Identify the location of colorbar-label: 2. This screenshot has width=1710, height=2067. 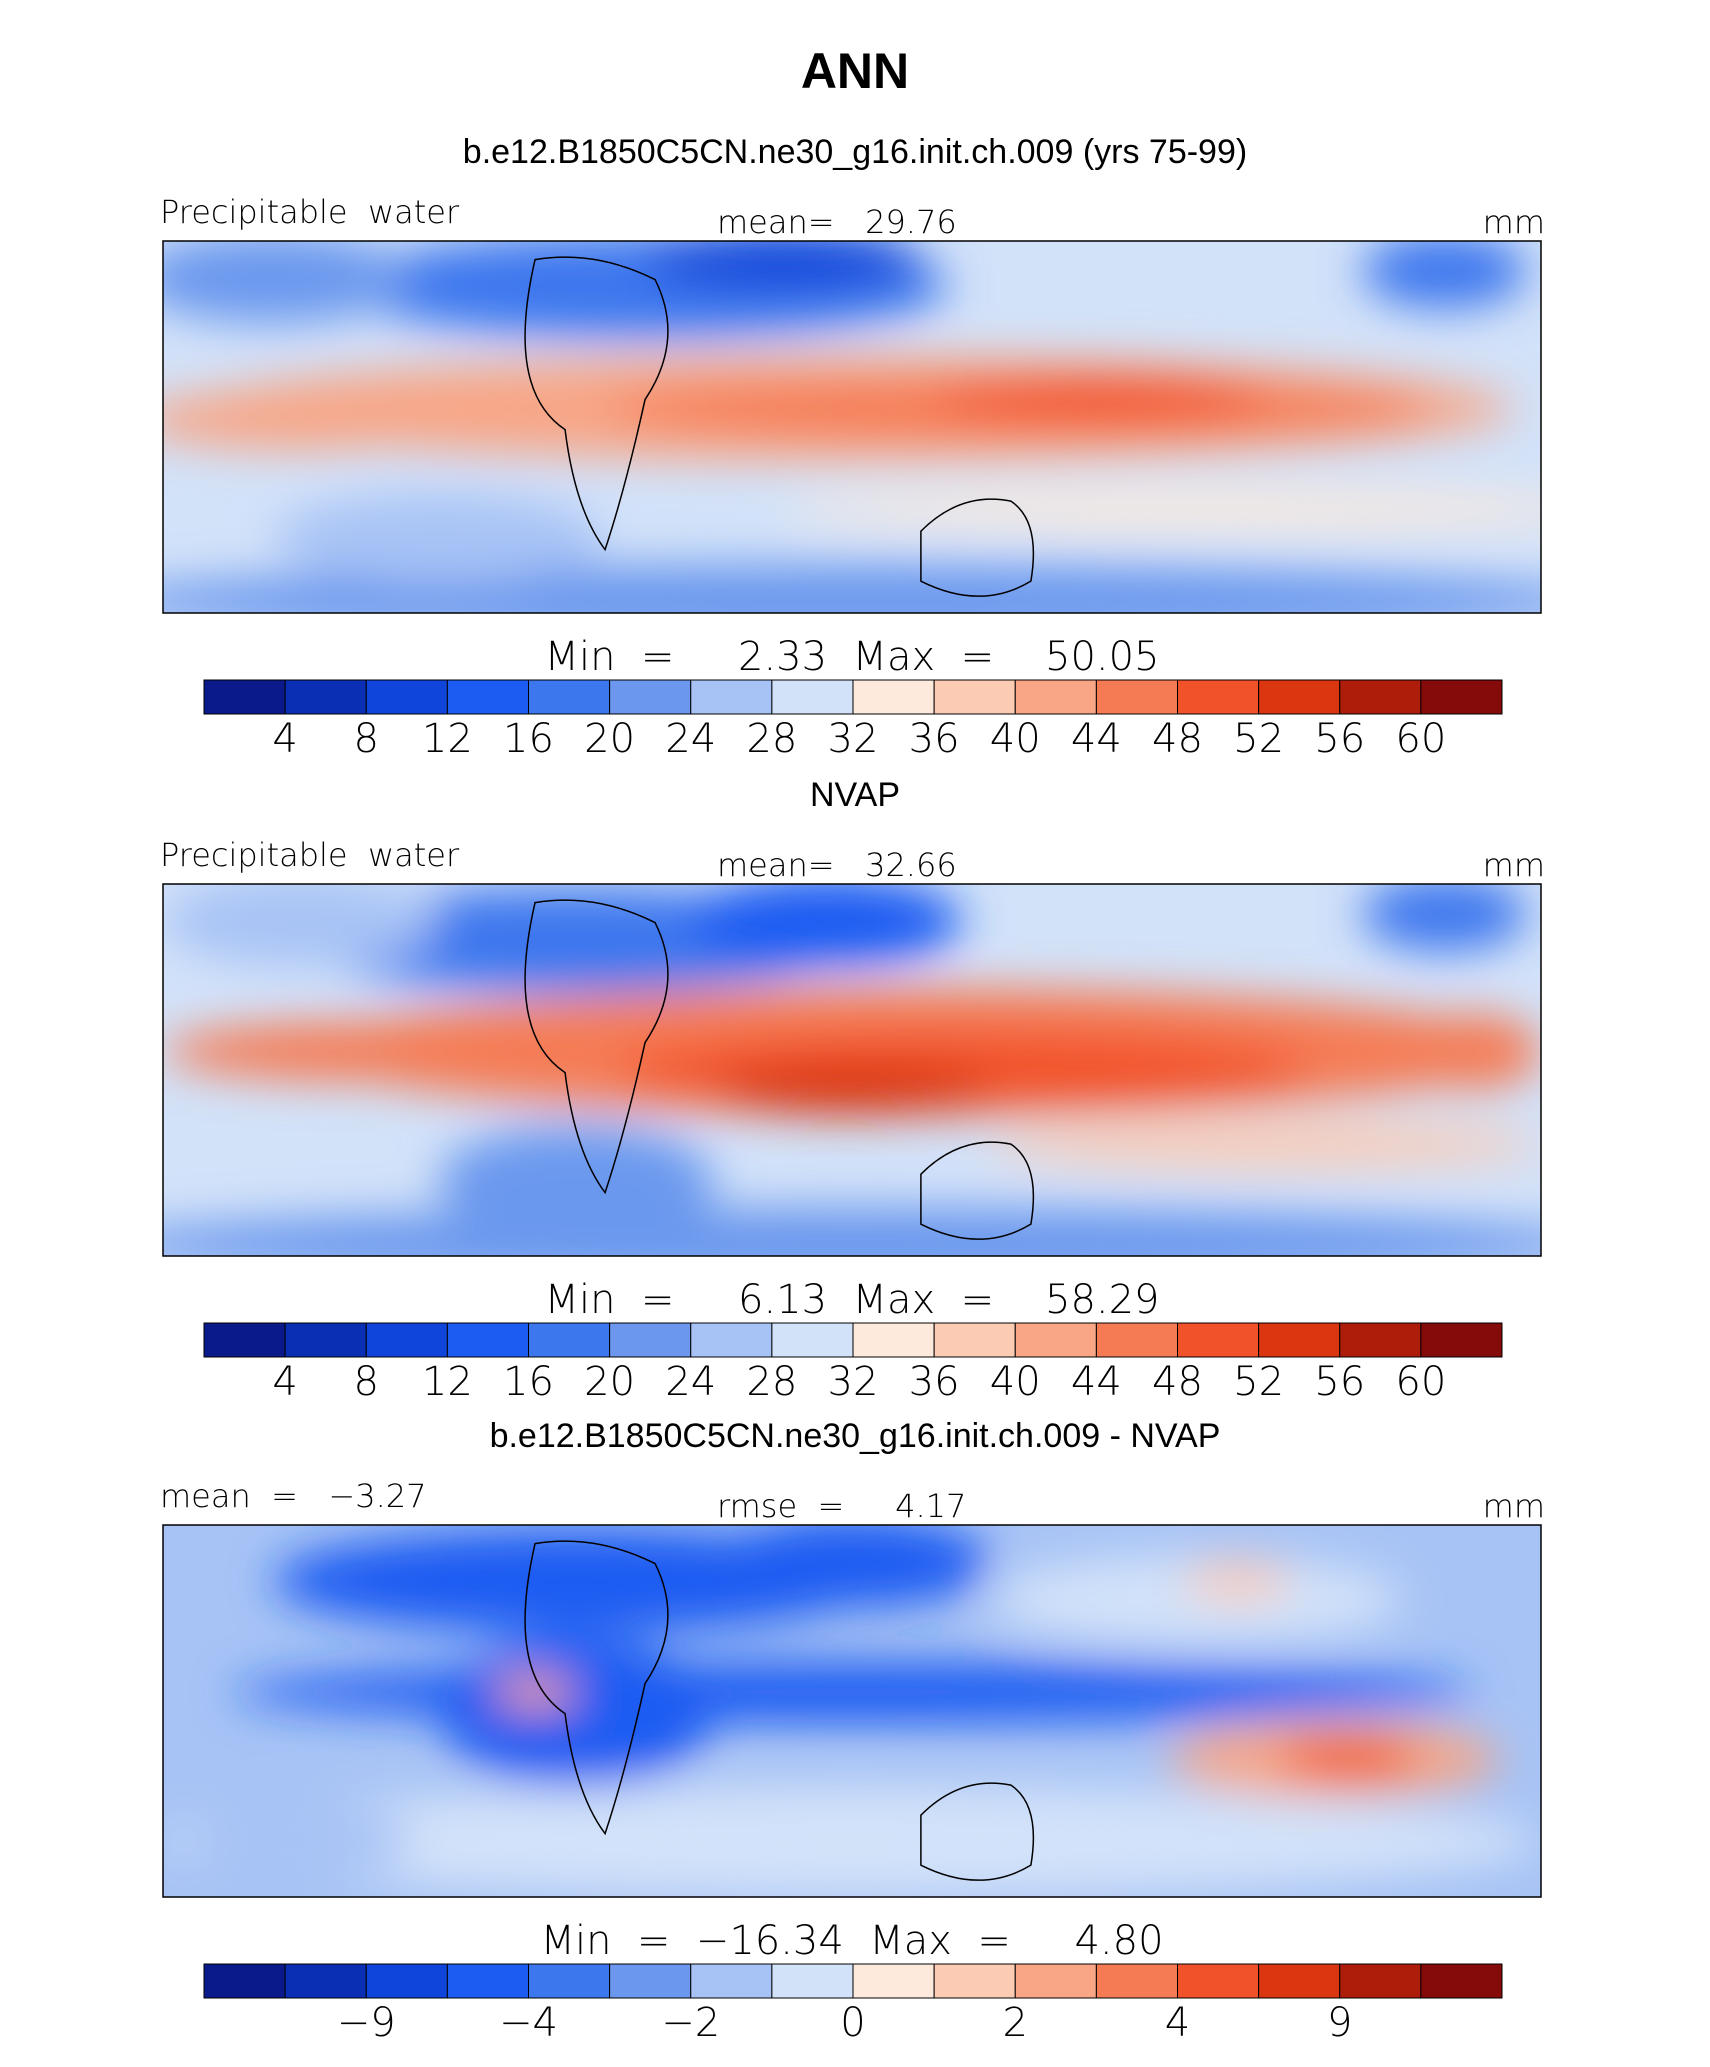
(1015, 2023).